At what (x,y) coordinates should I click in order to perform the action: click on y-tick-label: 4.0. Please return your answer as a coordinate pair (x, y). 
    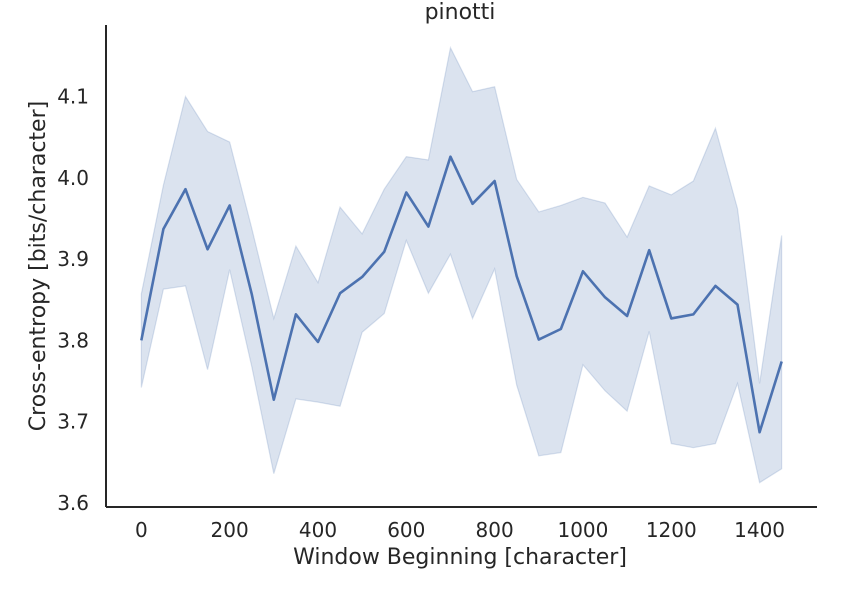
    Looking at the image, I should click on (73, 178).